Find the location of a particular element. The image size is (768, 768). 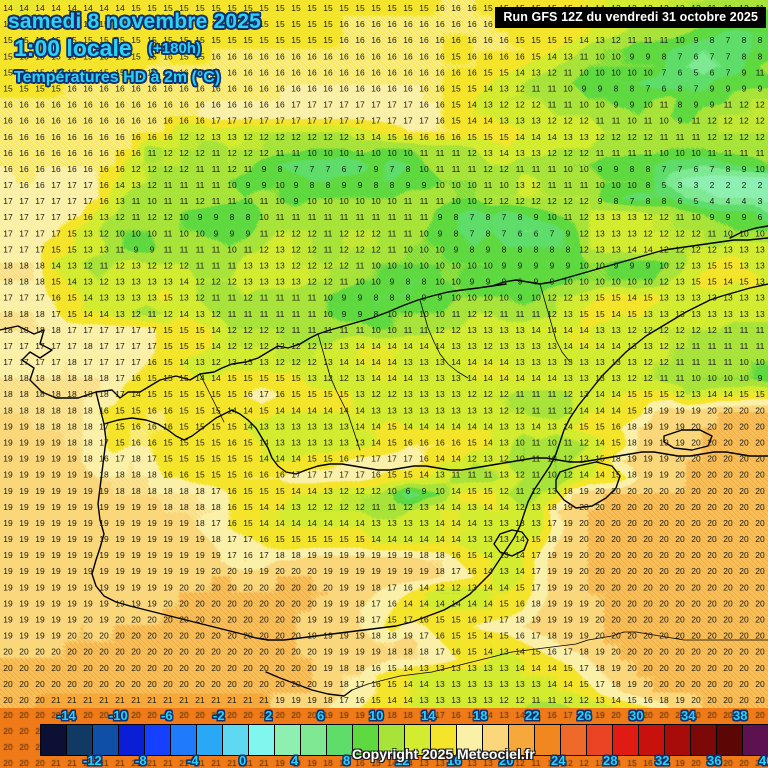

legend-swatch-bar is located at coordinates (404, 740).